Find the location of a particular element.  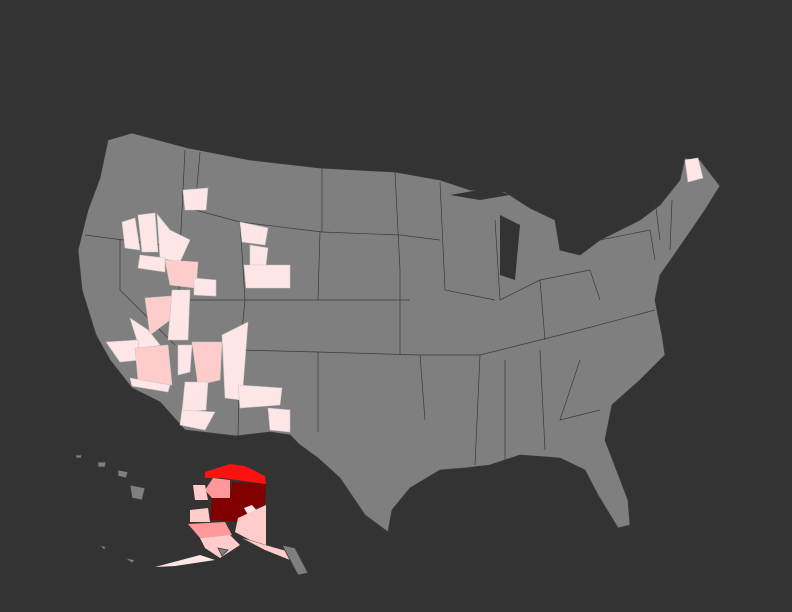

great-lakes is located at coordinates (485, 234).